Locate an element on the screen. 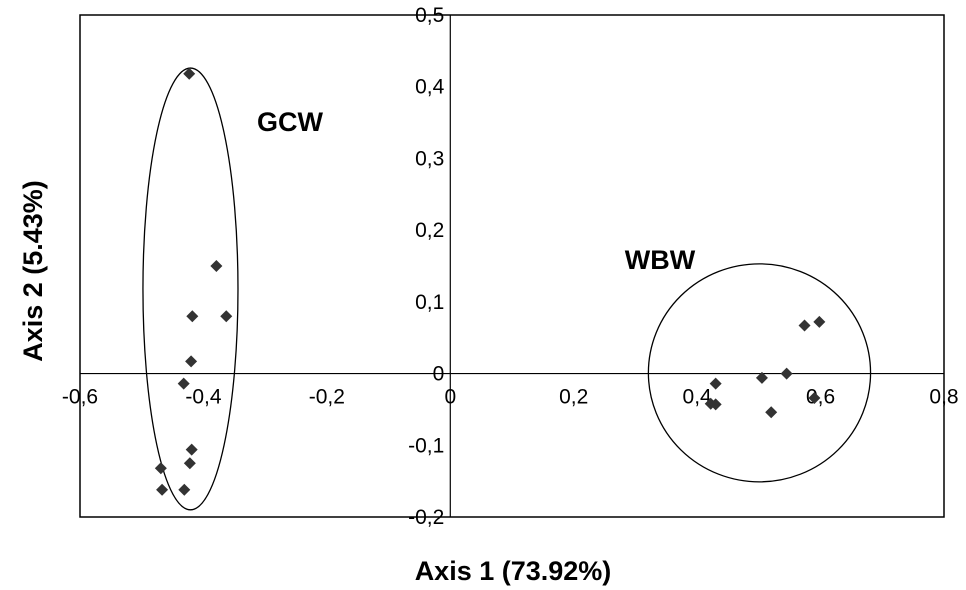 The image size is (966, 590). y-tick-label: -0,1 is located at coordinates (426, 445).